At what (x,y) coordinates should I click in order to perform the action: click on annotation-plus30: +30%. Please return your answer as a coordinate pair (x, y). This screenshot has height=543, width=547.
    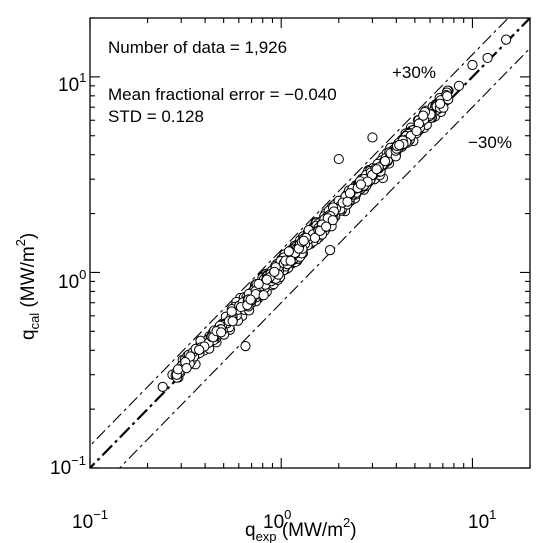
    Looking at the image, I should click on (414, 72).